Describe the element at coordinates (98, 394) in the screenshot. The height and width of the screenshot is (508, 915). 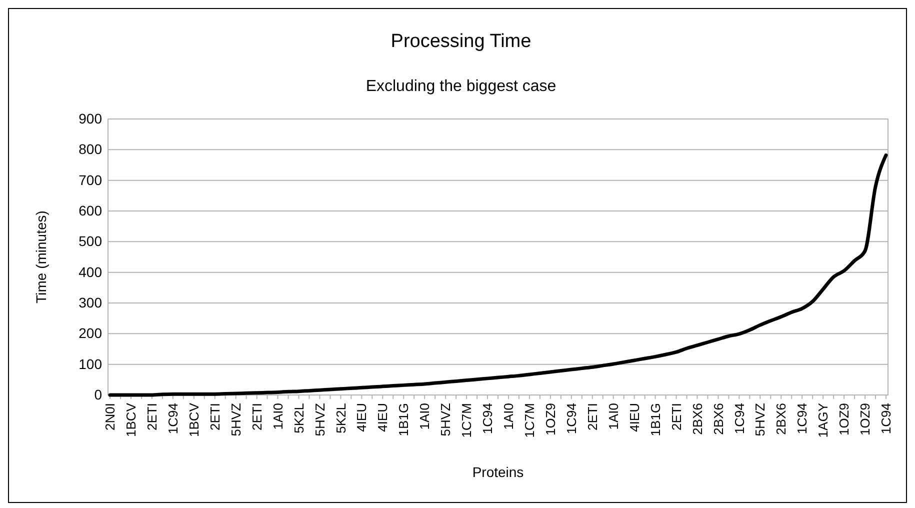
I see `y-tick-label: 0` at that location.